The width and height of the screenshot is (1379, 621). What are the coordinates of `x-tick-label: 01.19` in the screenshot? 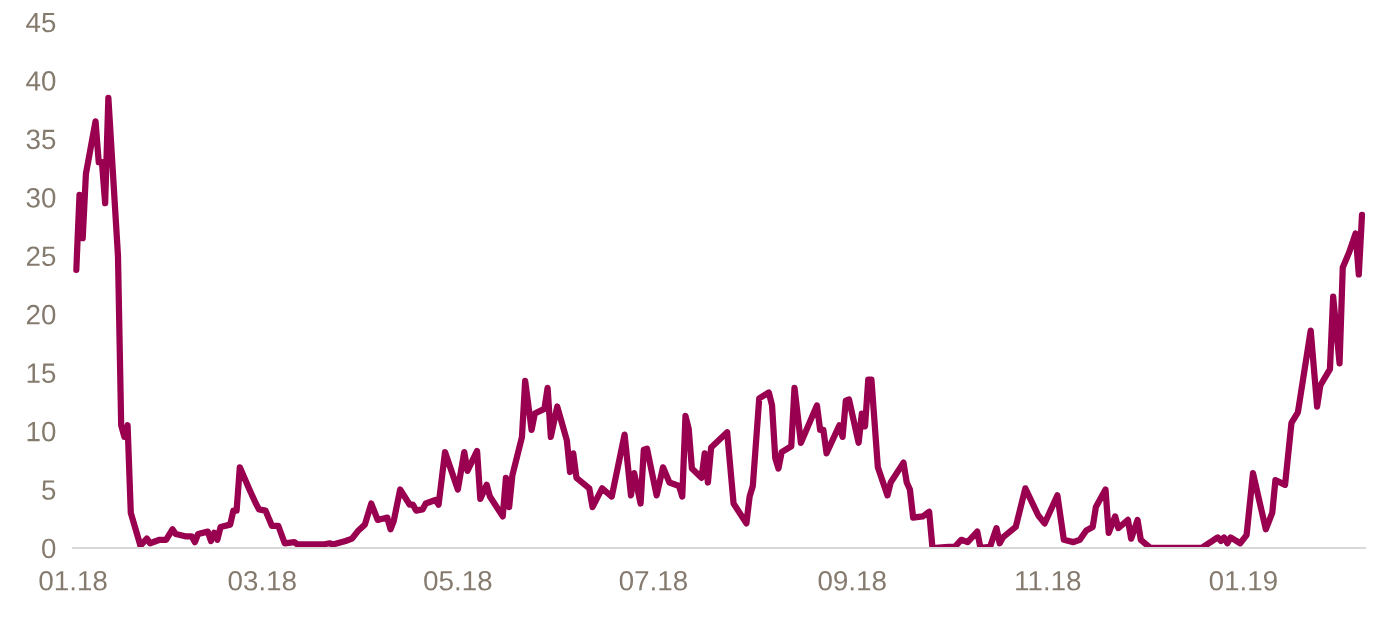 It's located at (1243, 580).